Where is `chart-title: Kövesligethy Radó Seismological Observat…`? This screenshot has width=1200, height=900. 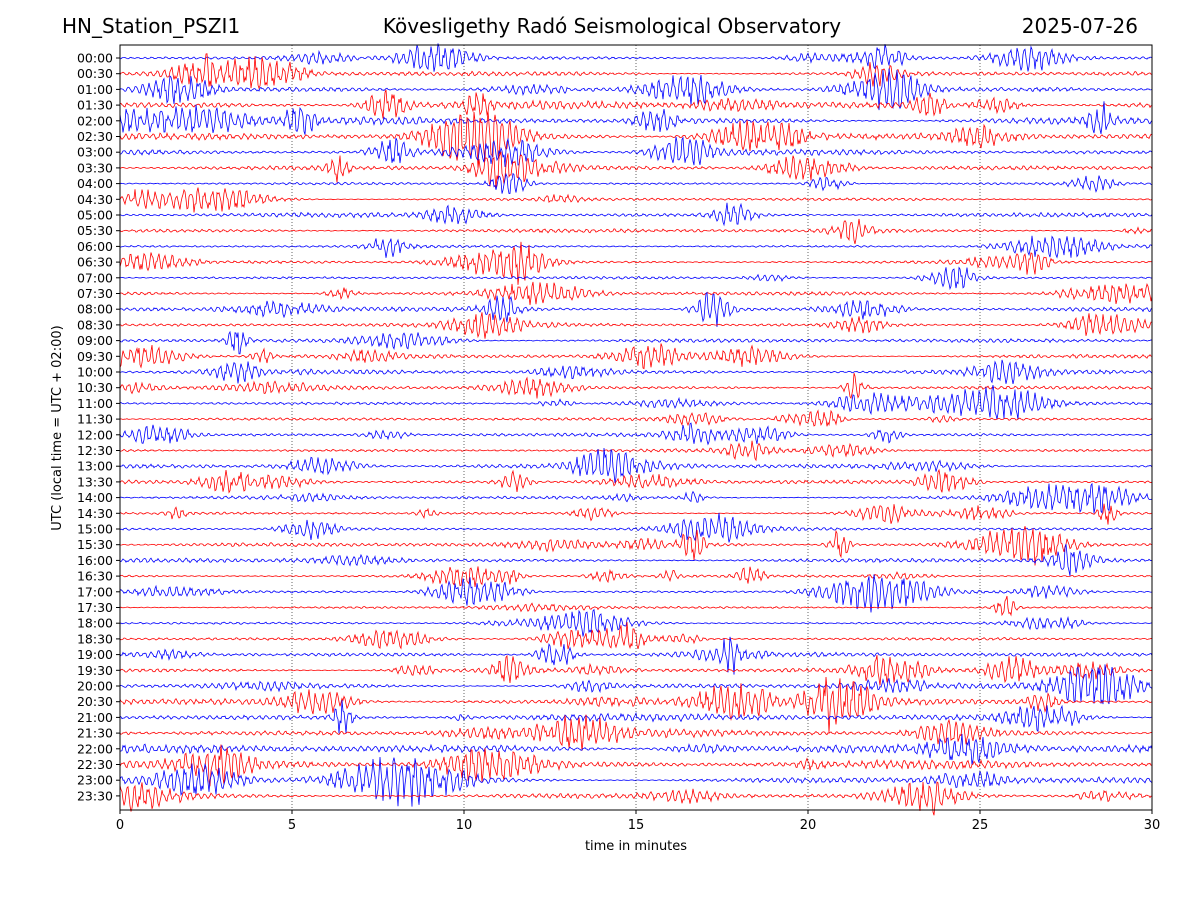 chart-title: Kövesligethy Radó Seismological Observat… is located at coordinates (612, 26).